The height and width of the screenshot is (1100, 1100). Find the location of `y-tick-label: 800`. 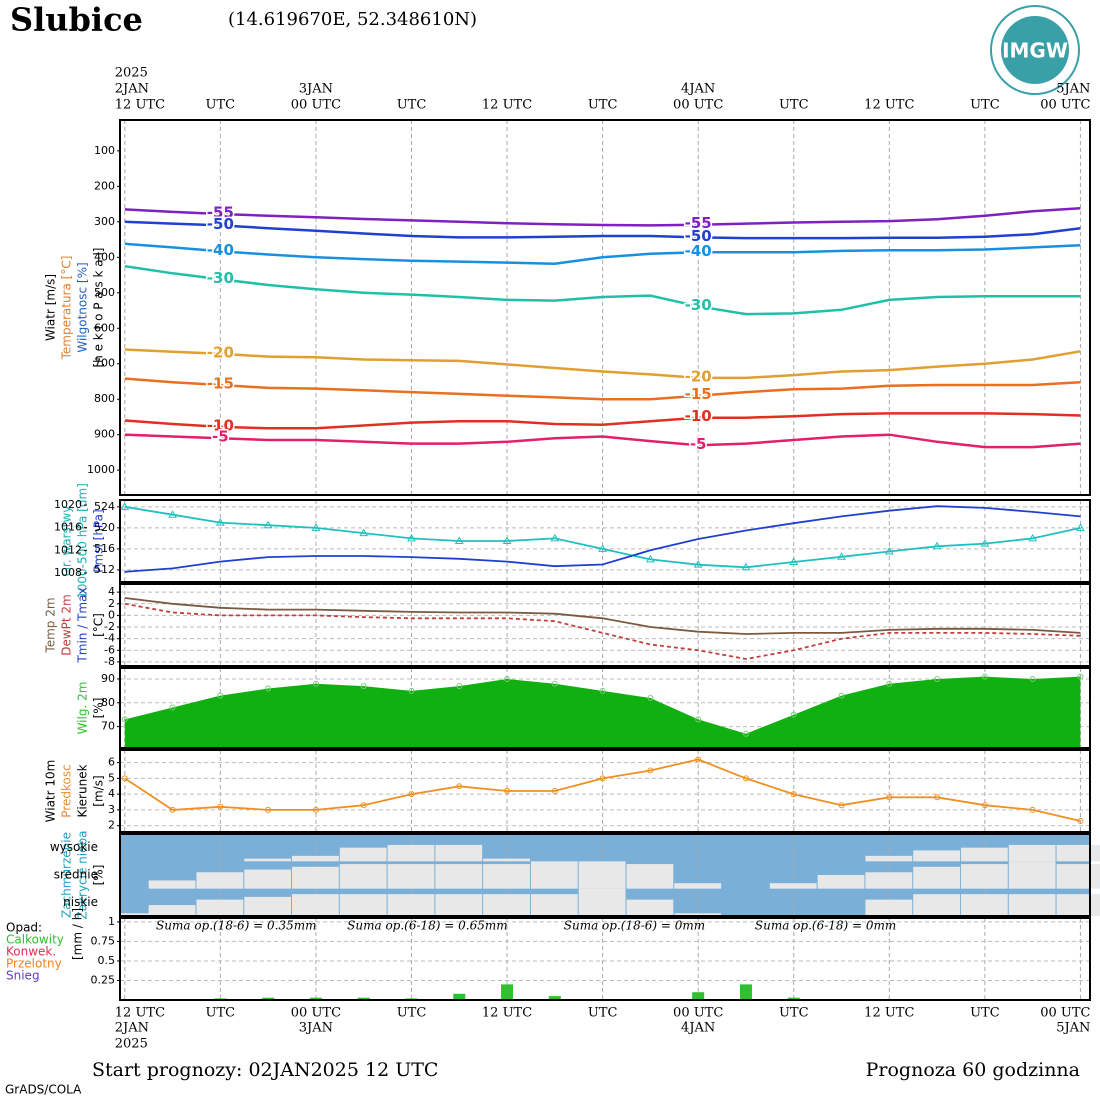

y-tick-label: 800 is located at coordinates (104, 398).